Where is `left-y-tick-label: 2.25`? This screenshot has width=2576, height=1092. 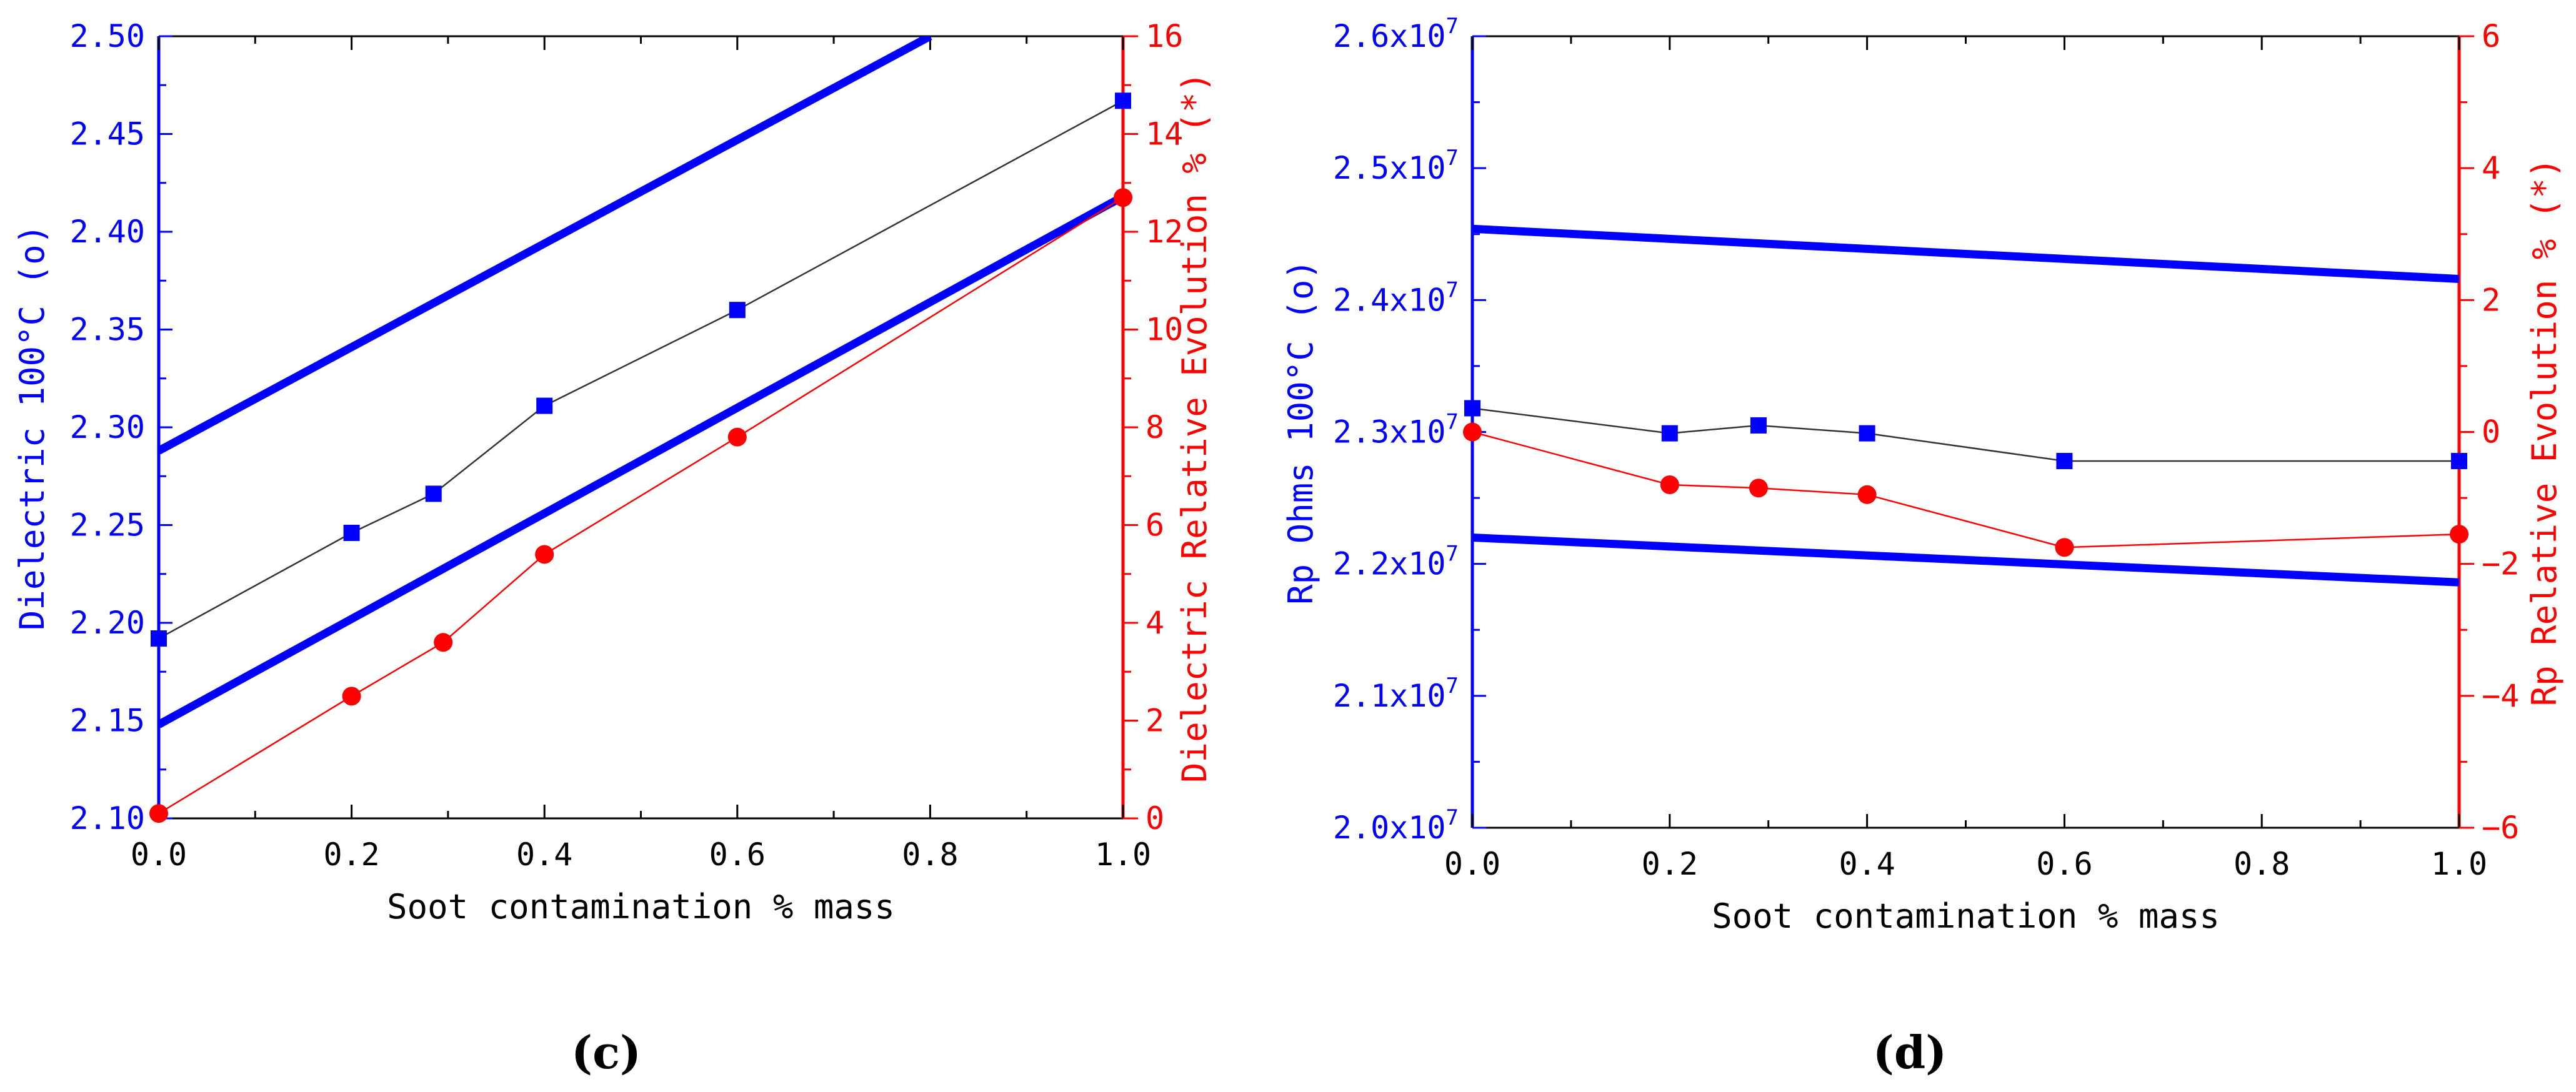 left-y-tick-label: 2.25 is located at coordinates (107, 525).